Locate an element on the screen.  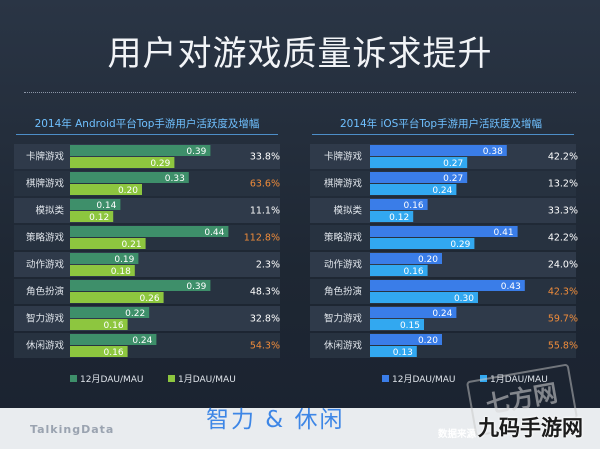
ios-value-label-dec: 0.27 is located at coordinates (453, 179).